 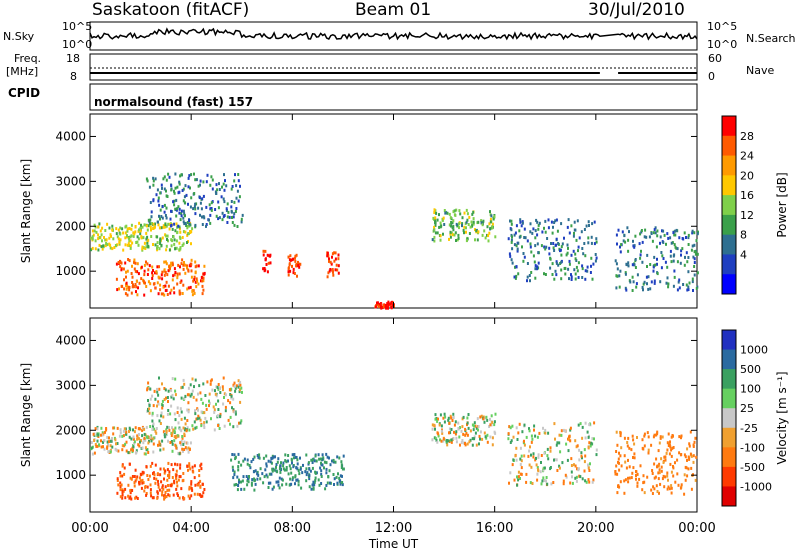 I want to click on y-tick-label: 3000, so click(x=70, y=181).